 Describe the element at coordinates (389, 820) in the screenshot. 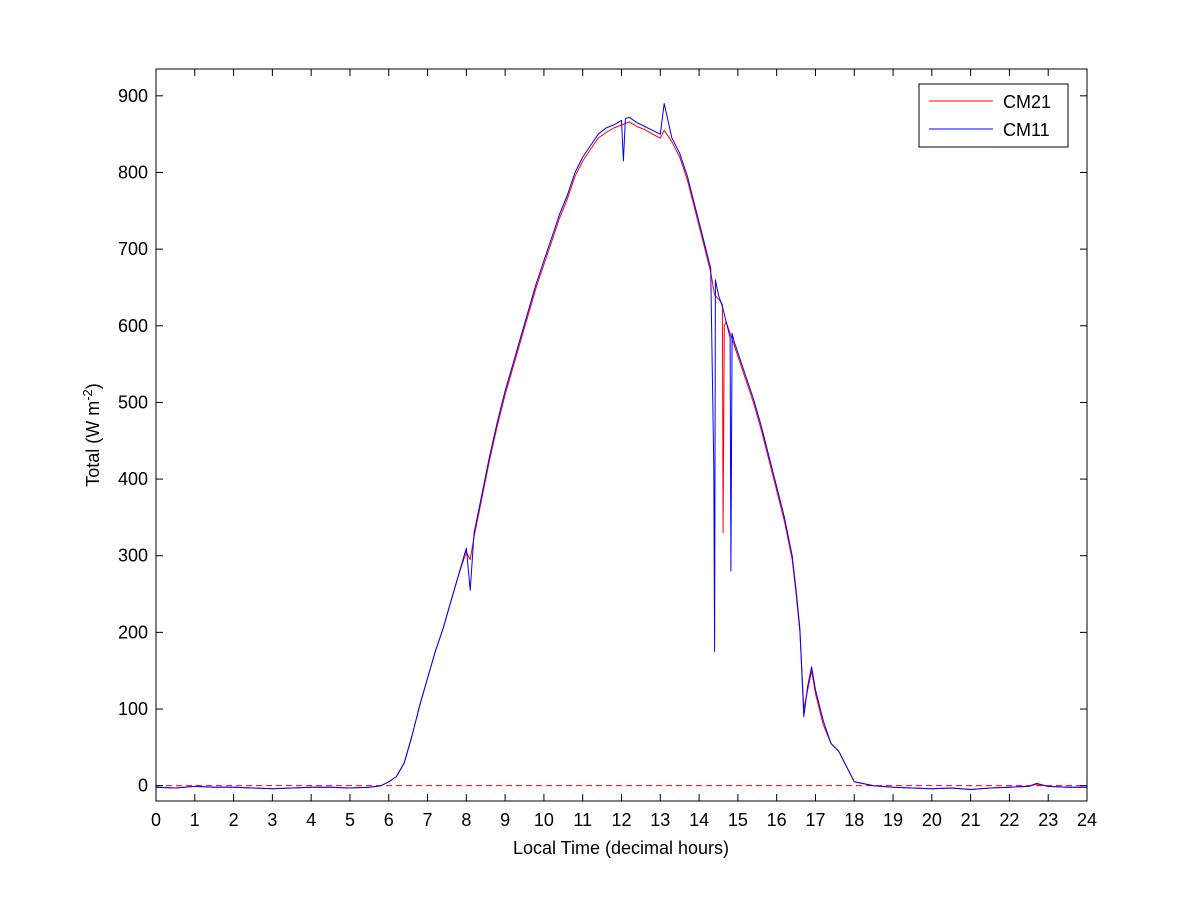

I see `x-tick-label: 6` at that location.